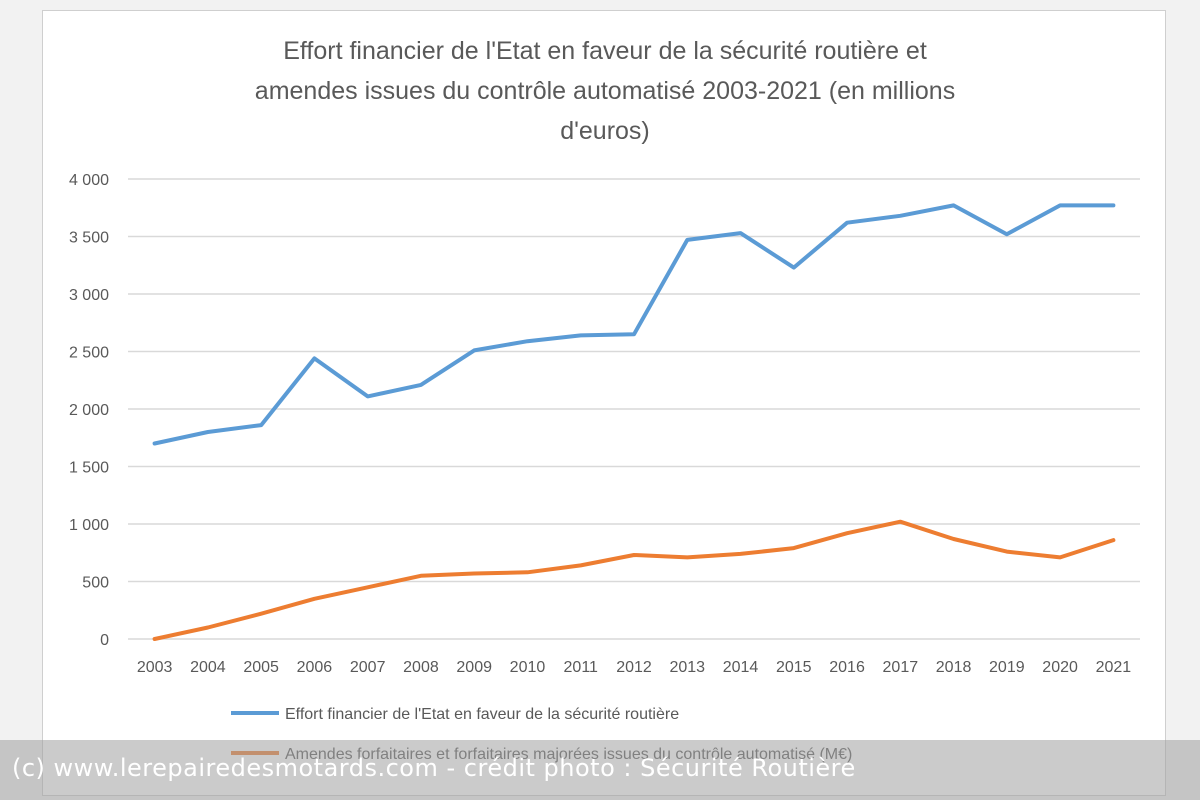  I want to click on chart-title-line: d'euros), so click(605, 131).